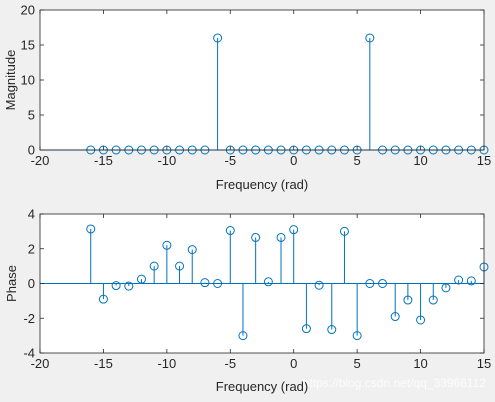  What do you see at coordinates (484, 363) in the screenshot?
I see `phase-x-tick-label: 15` at bounding box center [484, 363].